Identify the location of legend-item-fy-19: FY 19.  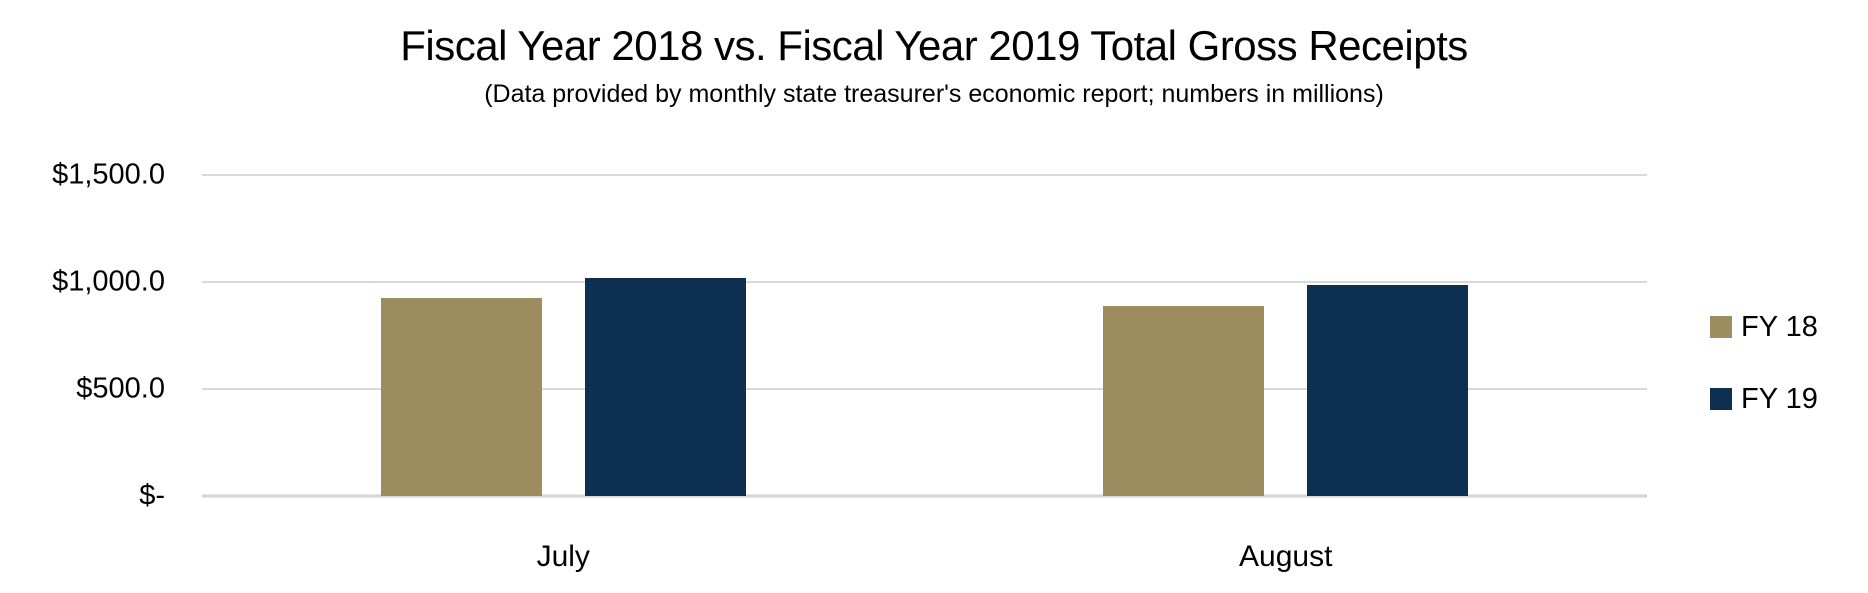
(1764, 399).